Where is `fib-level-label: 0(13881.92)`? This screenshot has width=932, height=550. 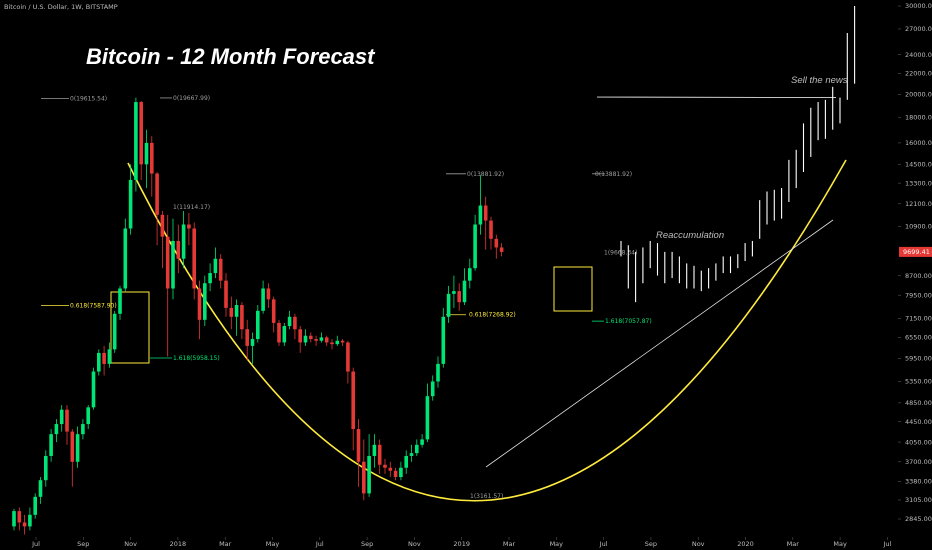 fib-level-label: 0(13881.92) is located at coordinates (613, 174).